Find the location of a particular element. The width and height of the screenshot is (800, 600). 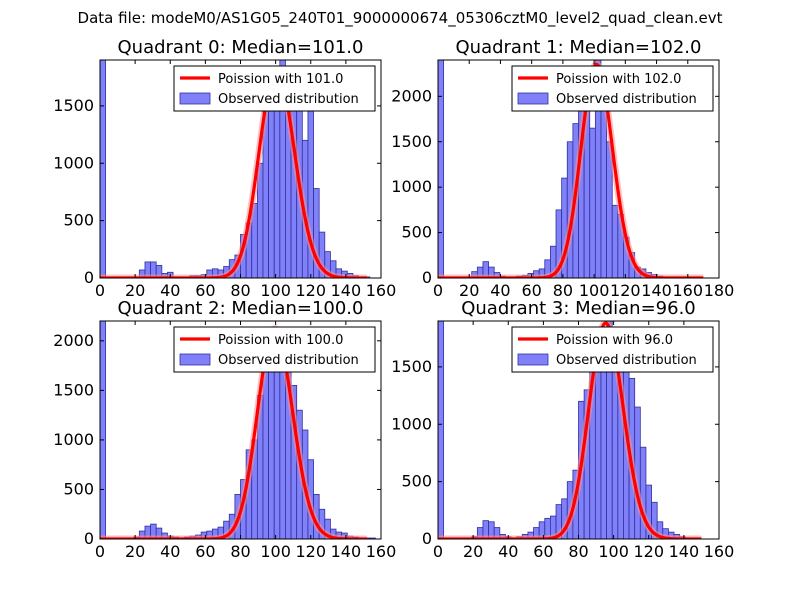

legend-label-poisson: Poission with 100.0 is located at coordinates (280, 340).